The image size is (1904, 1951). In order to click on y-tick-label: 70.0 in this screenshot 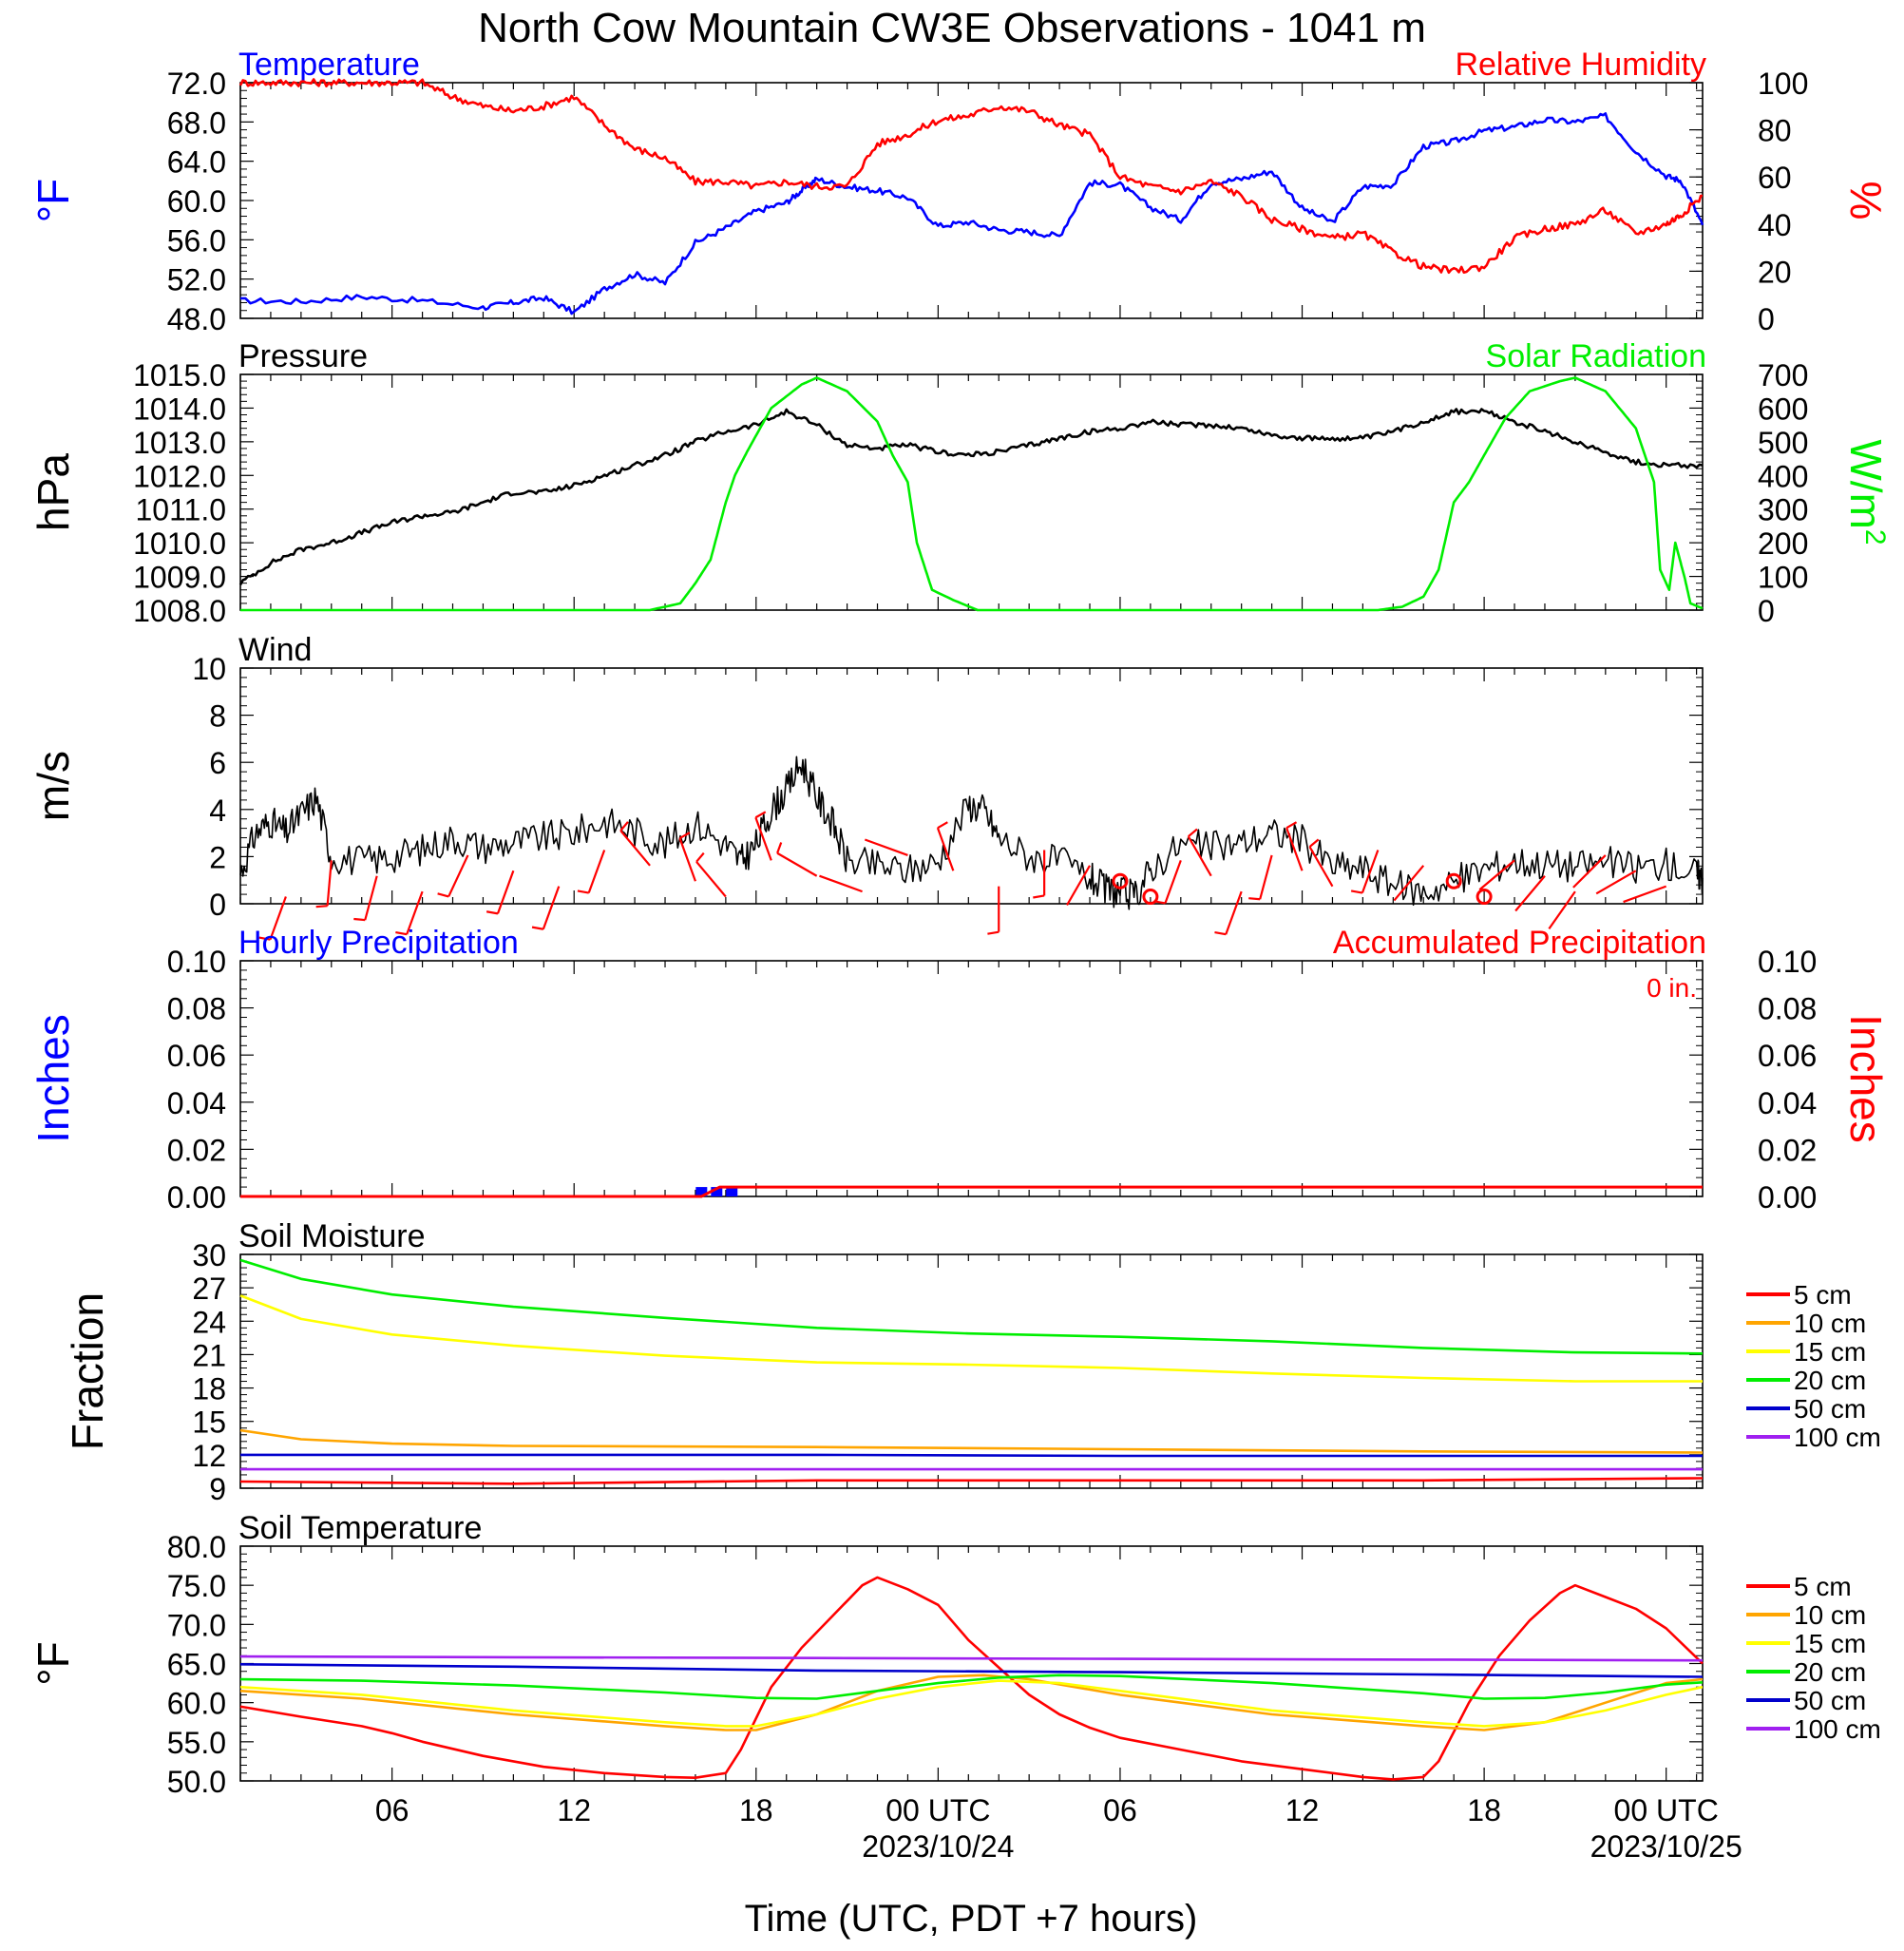, I will do `click(196, 1625)`.